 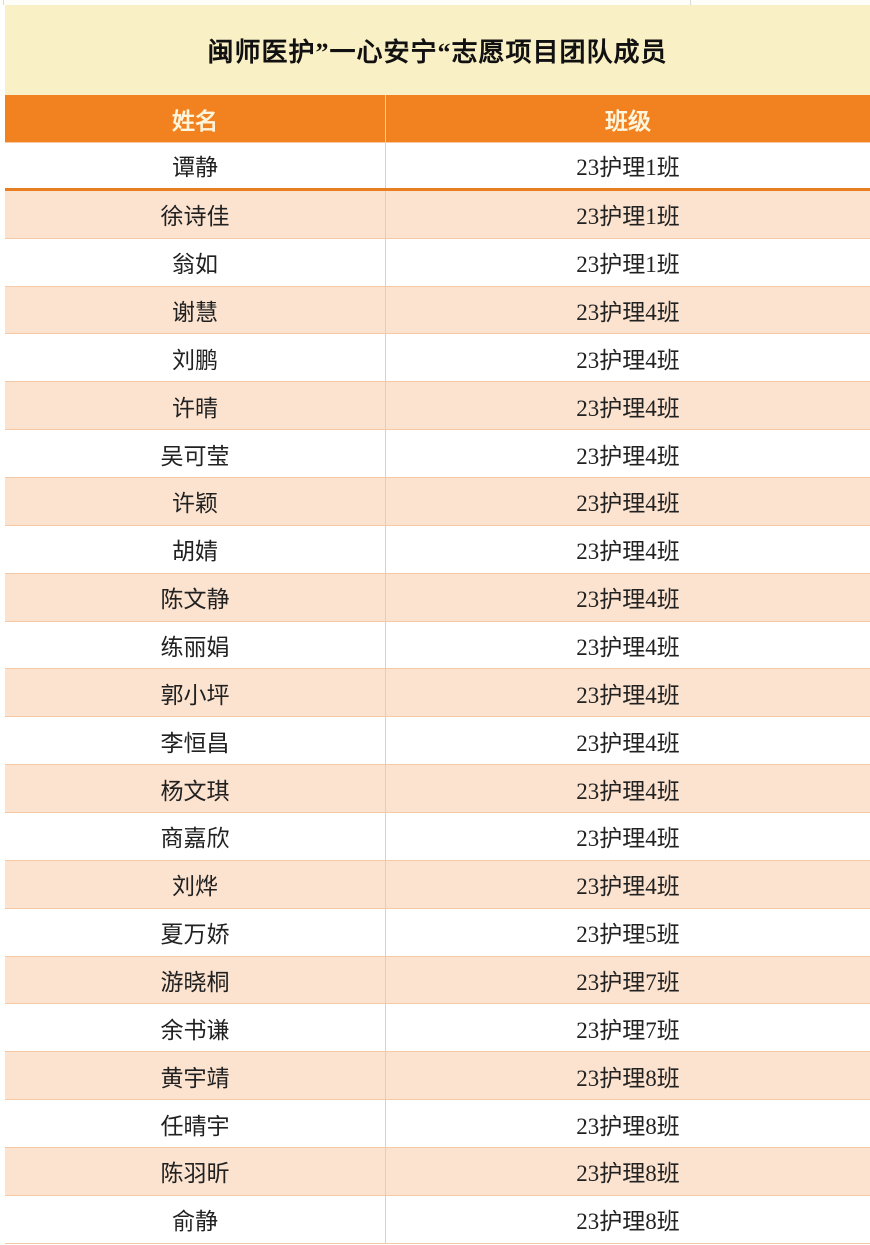 I want to click on name-cell: 郭小坪, so click(x=195, y=695).